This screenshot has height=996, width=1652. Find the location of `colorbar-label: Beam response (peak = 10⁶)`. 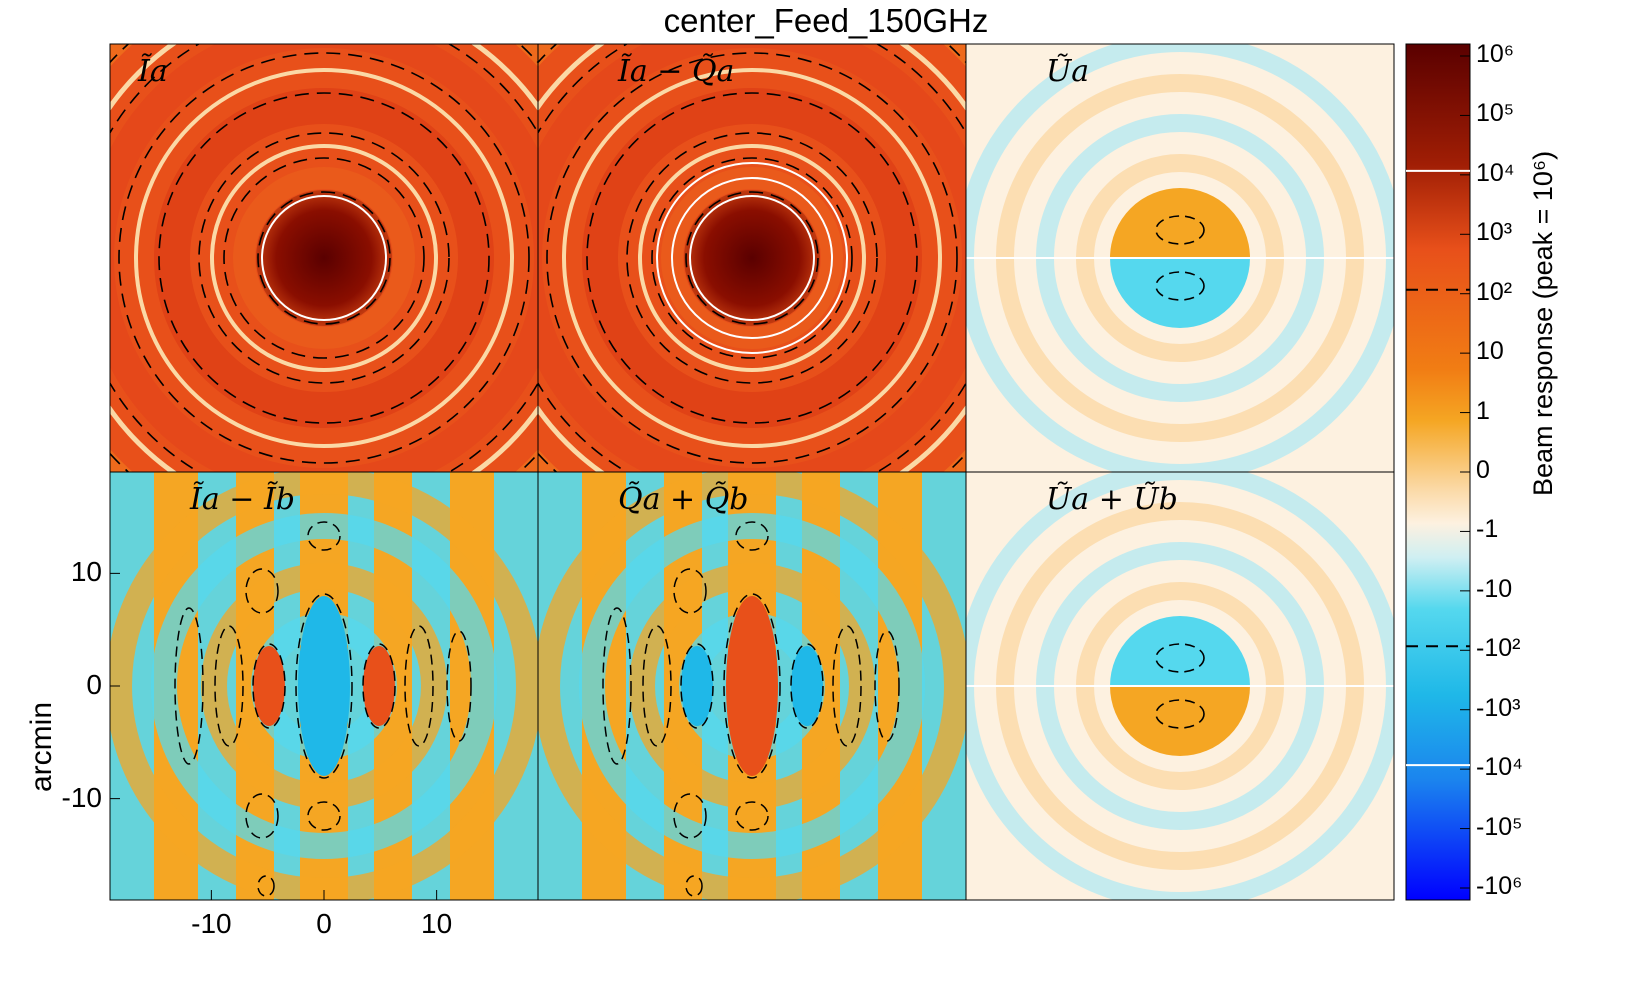

colorbar-label: Beam response (peak = 10⁶) is located at coordinates (1543, 323).